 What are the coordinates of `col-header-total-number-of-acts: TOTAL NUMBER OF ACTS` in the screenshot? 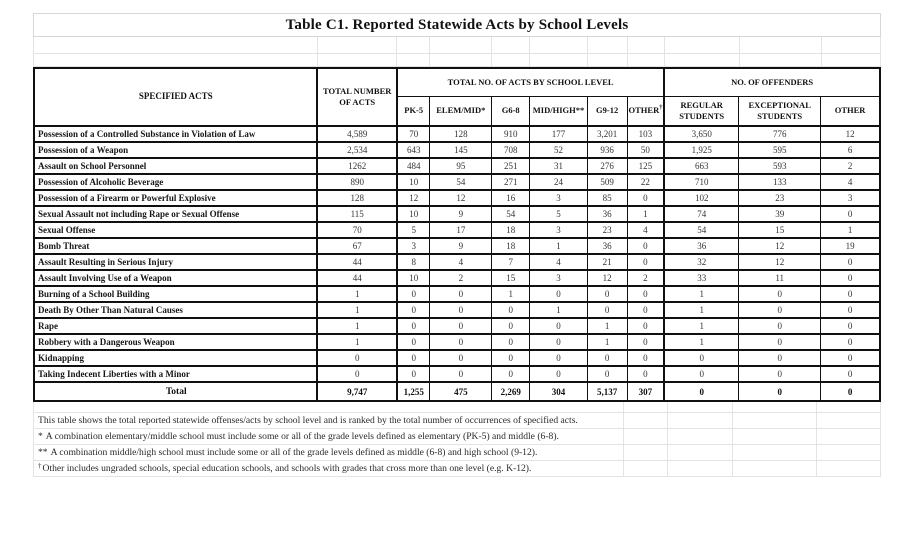 It's located at (357, 97).